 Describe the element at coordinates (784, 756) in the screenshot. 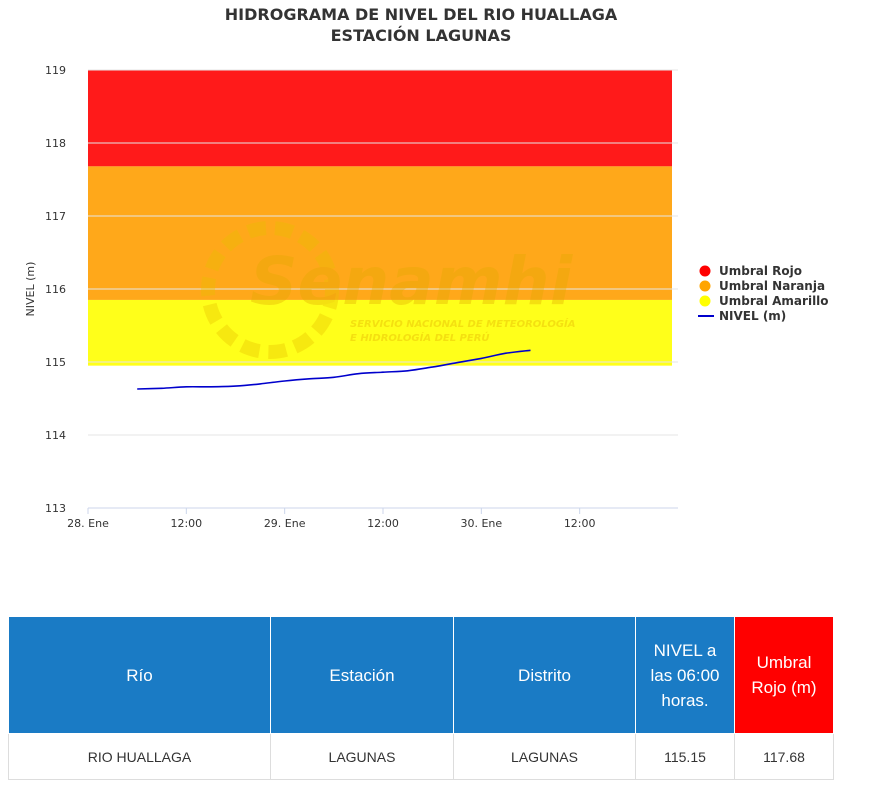

I see `cell-umbral-rojo: 117.68` at that location.